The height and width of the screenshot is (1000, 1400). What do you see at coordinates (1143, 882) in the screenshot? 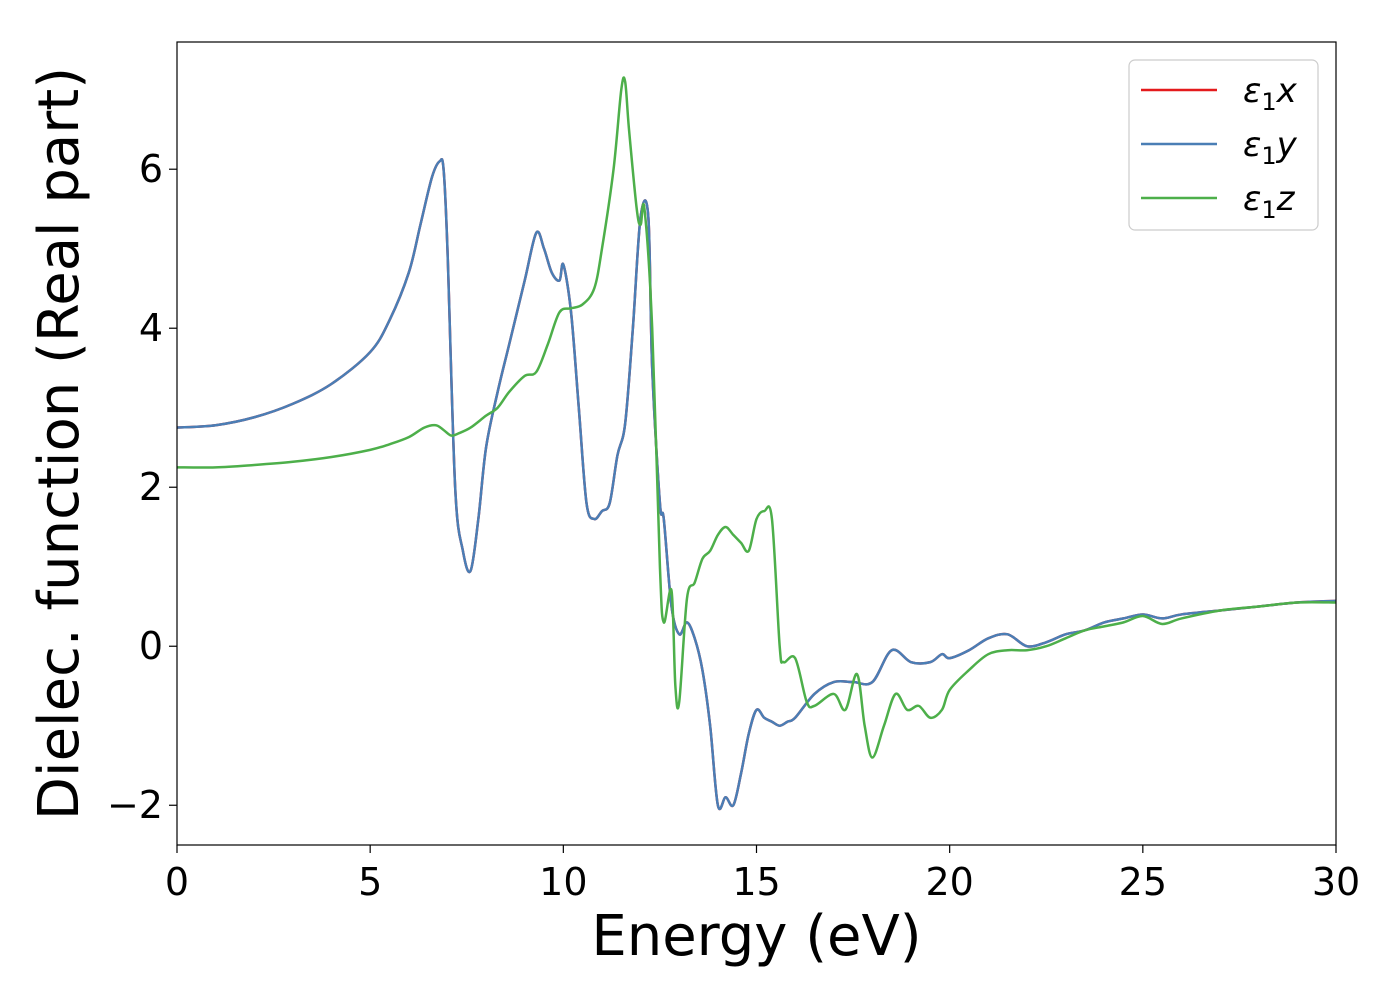
I see `x-tick-label: 25` at bounding box center [1143, 882].